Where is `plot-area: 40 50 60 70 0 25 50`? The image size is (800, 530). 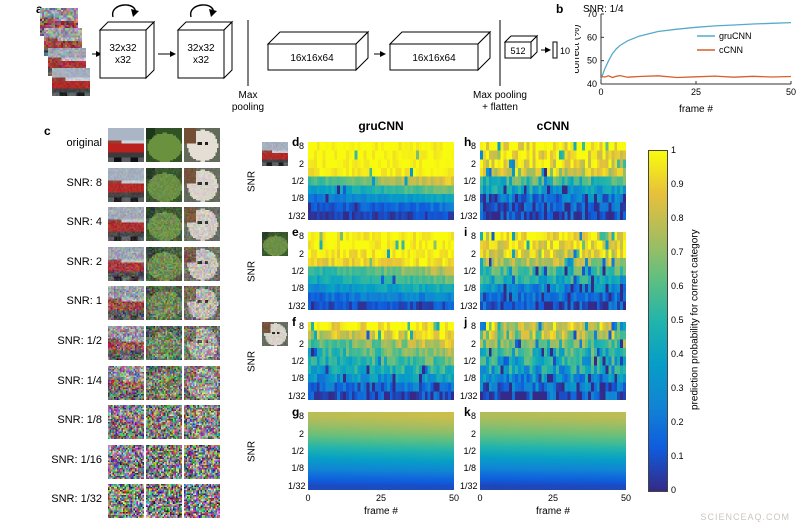 plot-area: 40 50 60 70 0 25 50 is located at coordinates (691, 53).